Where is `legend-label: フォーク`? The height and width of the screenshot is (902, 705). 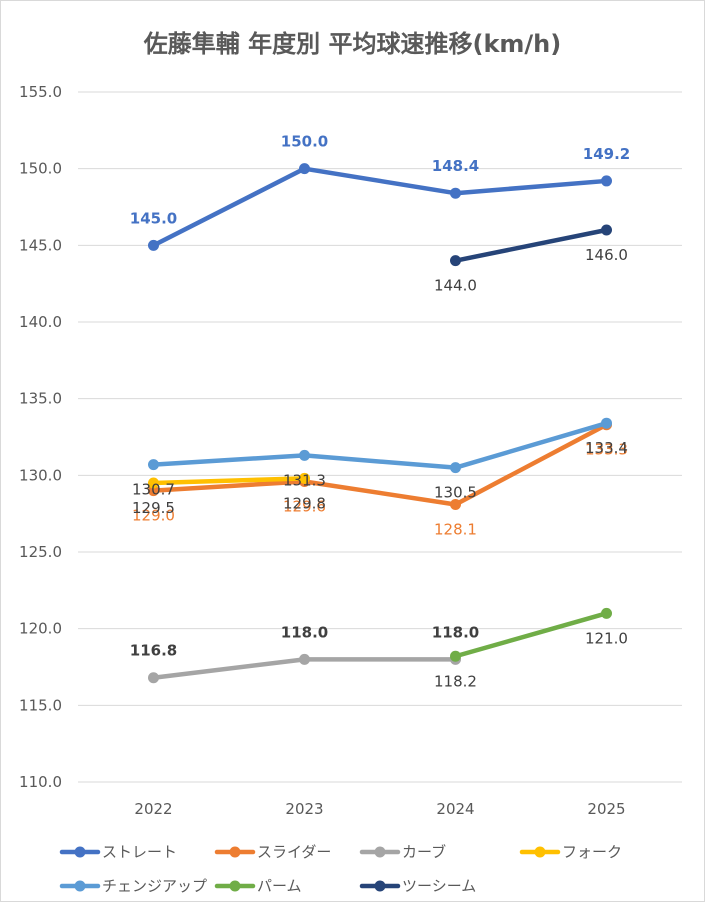 legend-label: フォーク is located at coordinates (592, 852).